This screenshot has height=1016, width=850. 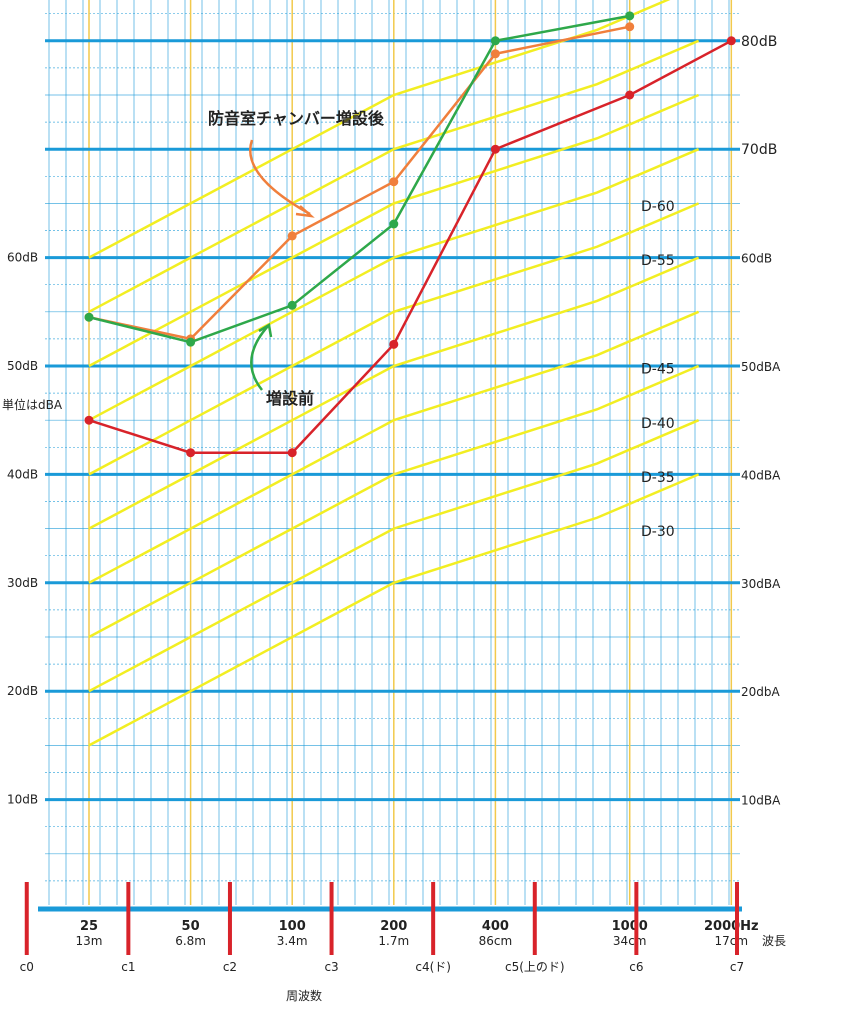 What do you see at coordinates (433, 967) in the screenshot?
I see `note-label: c4(ド)` at bounding box center [433, 967].